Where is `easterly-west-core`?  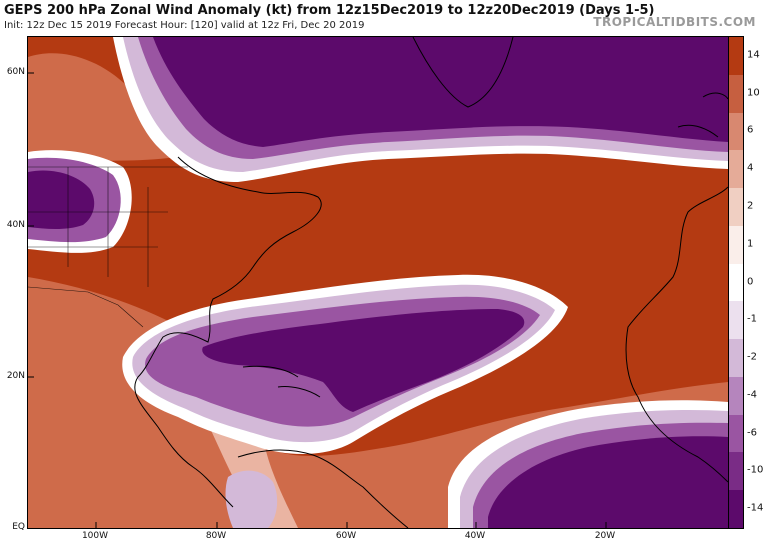
easterly-west-core is located at coordinates (61, 199).